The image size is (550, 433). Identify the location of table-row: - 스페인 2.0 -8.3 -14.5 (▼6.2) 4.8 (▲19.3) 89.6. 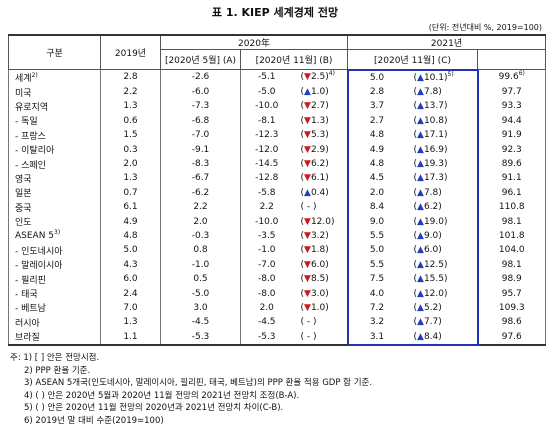
(277, 164).